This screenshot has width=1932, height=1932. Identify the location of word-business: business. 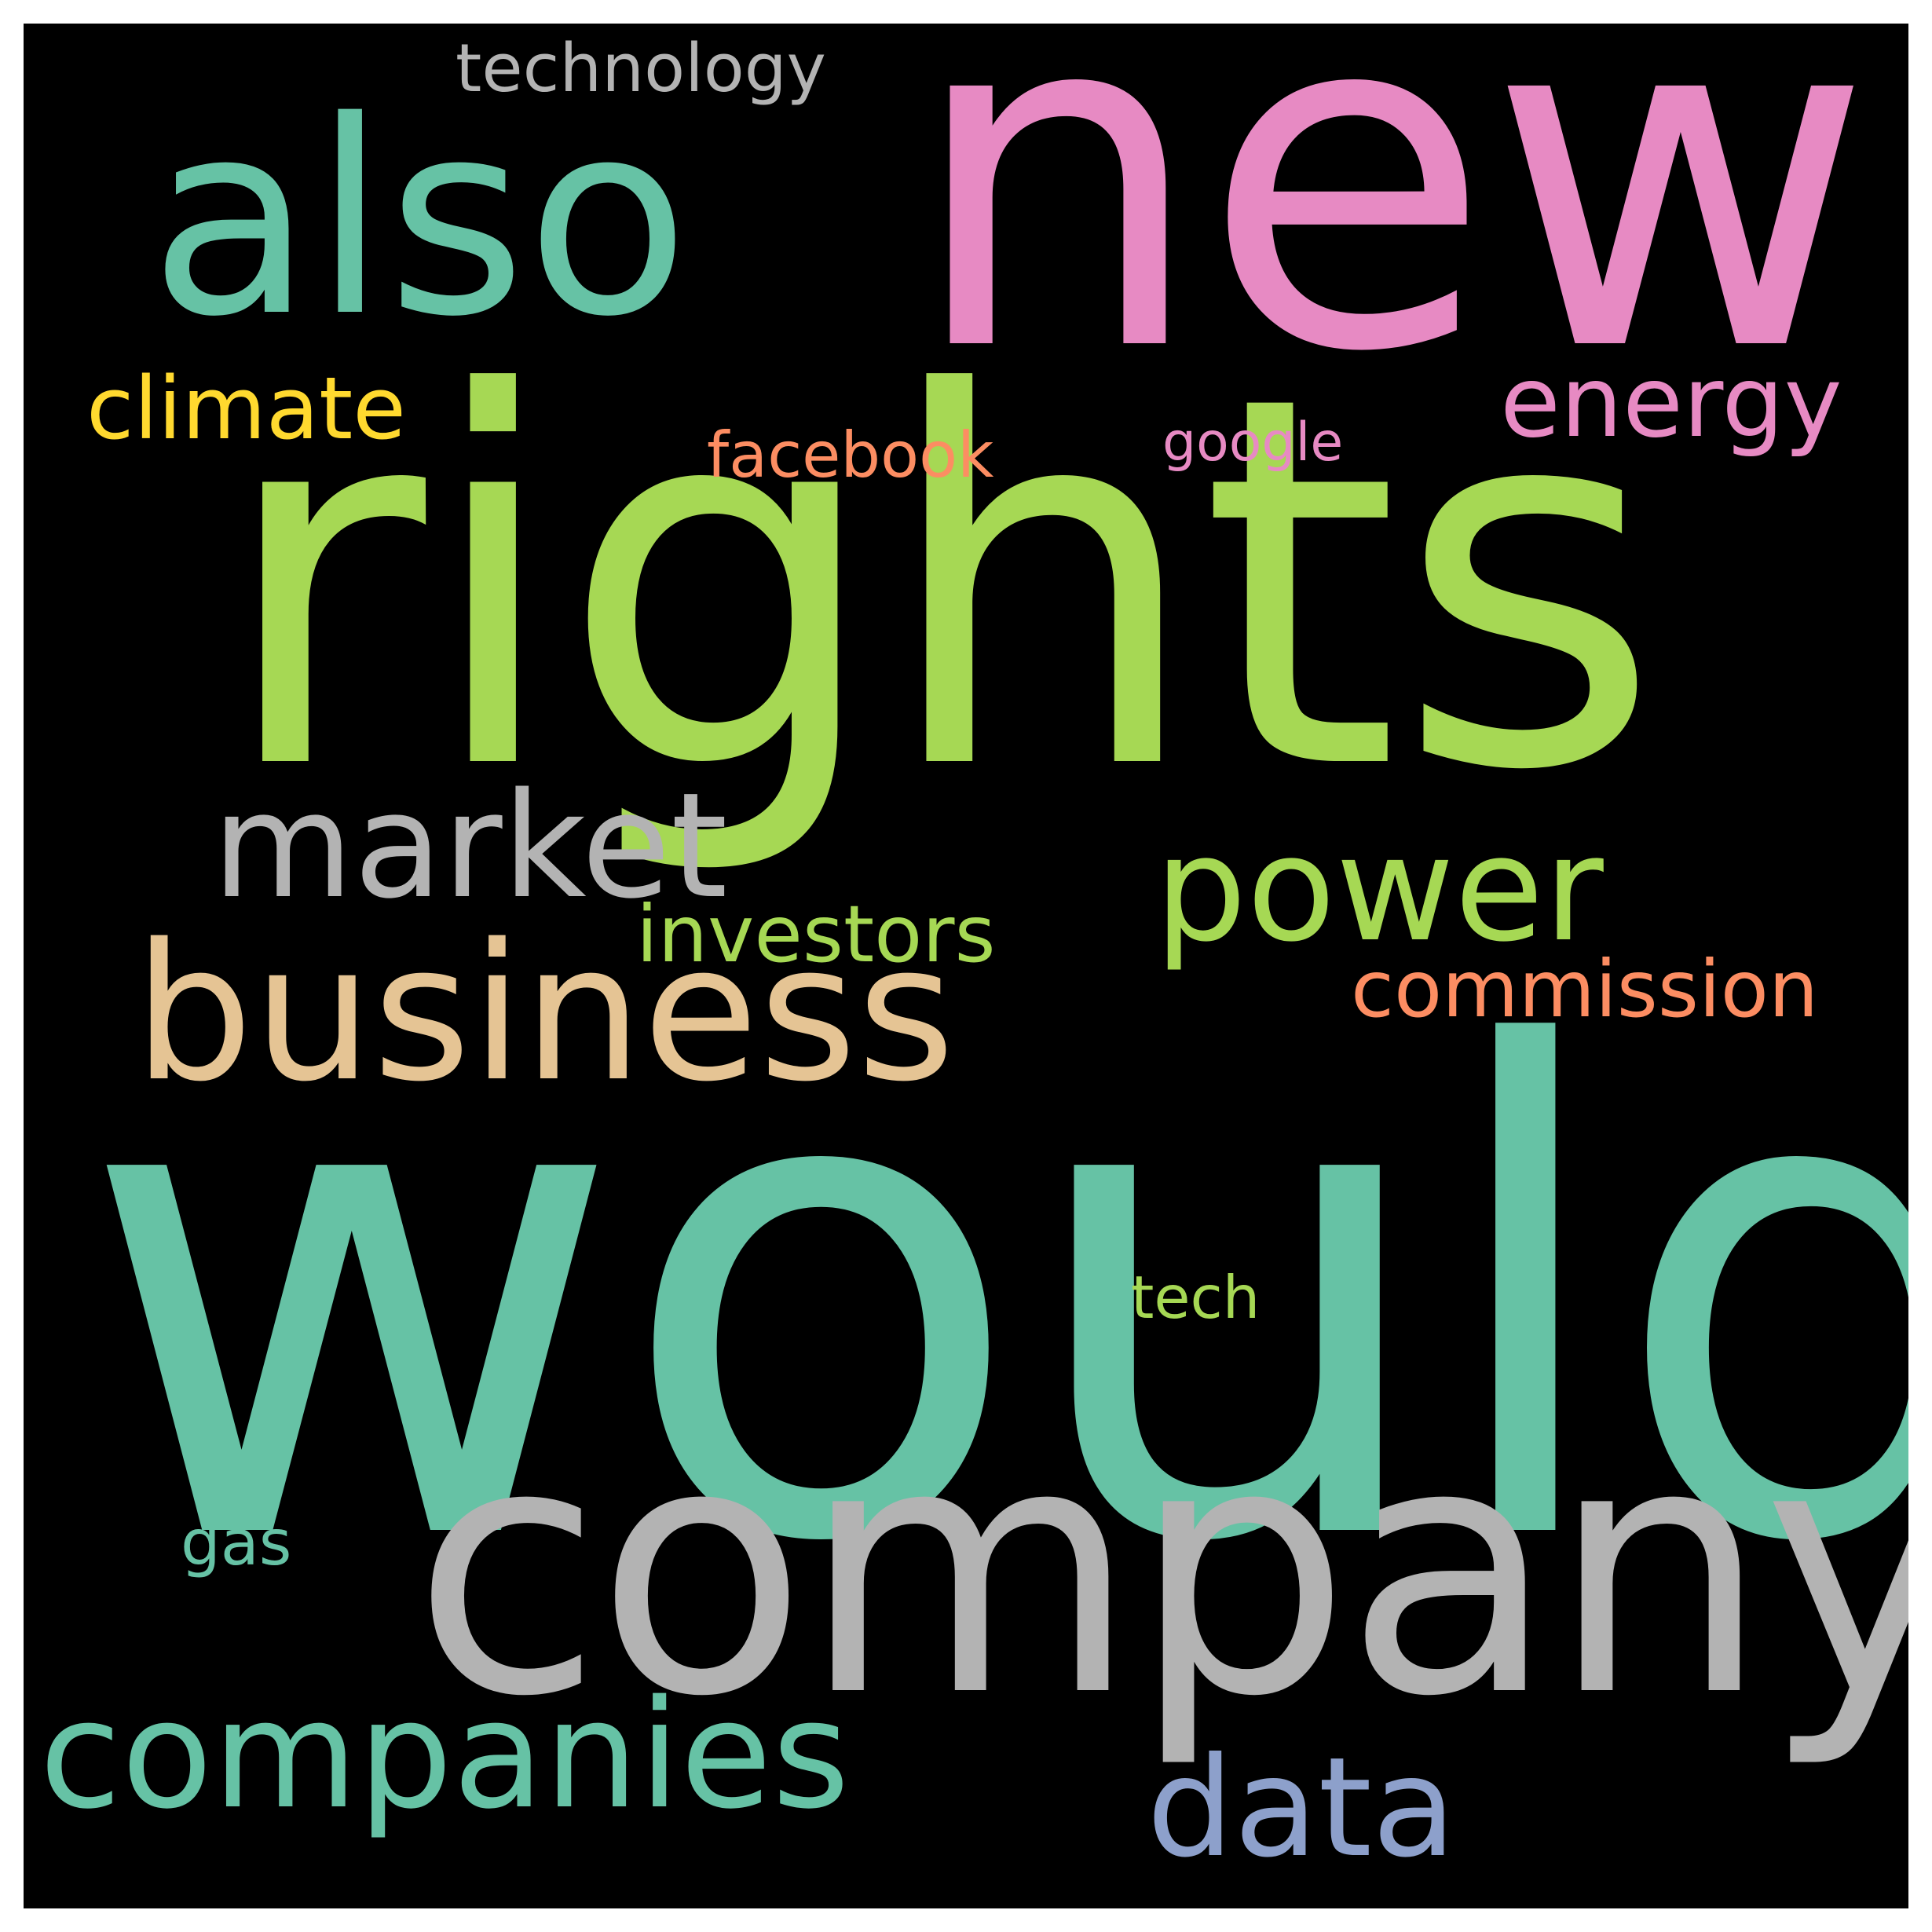
(545, 1013).